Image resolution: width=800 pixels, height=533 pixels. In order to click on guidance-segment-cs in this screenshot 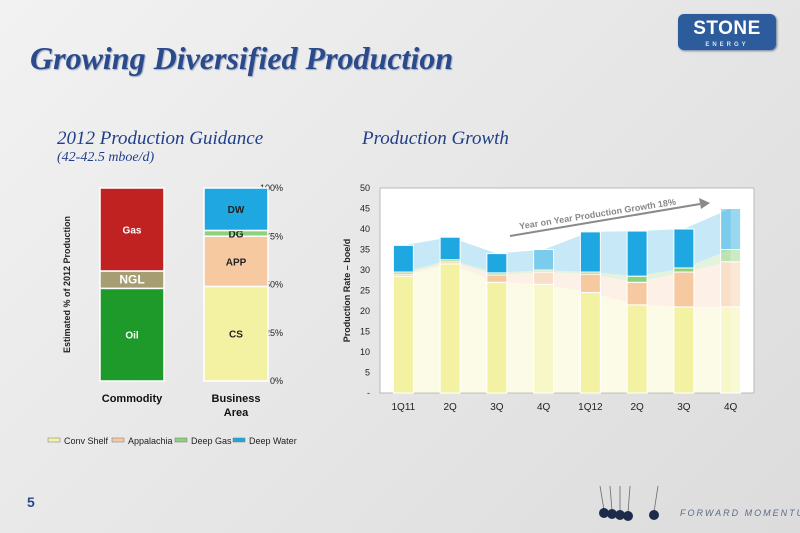, I will do `click(236, 333)`.